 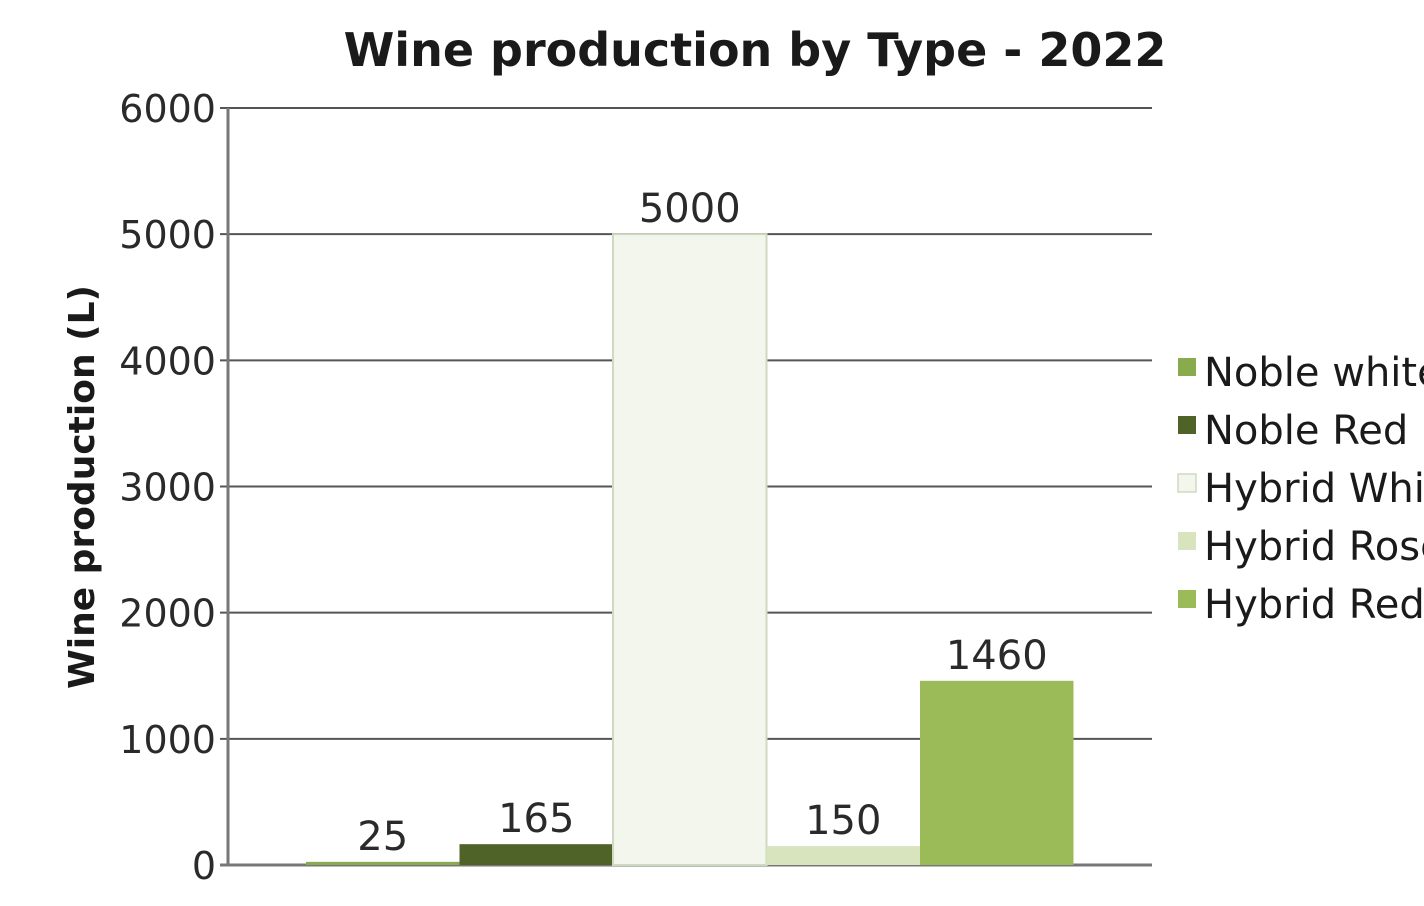 What do you see at coordinates (167, 740) in the screenshot?
I see `y-tick-label: 1000` at bounding box center [167, 740].